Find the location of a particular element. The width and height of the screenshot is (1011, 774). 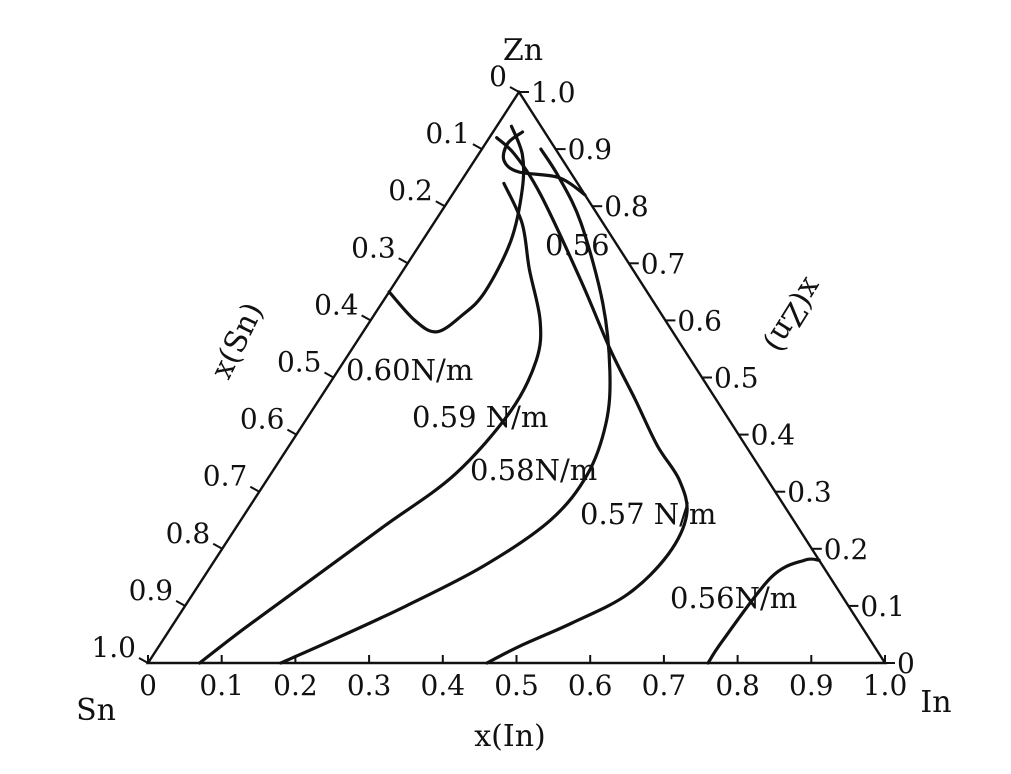

isoline-label-058: 0.58N/m is located at coordinates (533, 470).